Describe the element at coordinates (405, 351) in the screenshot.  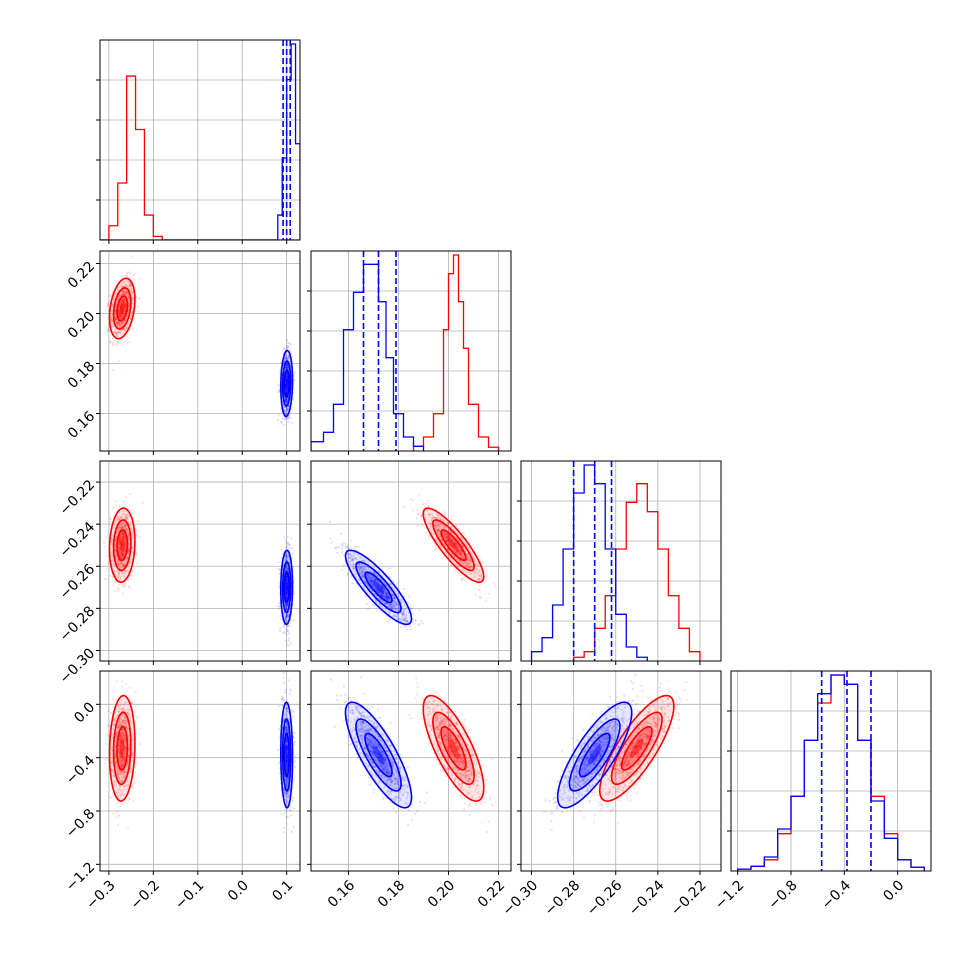
I see `panel-content` at that location.